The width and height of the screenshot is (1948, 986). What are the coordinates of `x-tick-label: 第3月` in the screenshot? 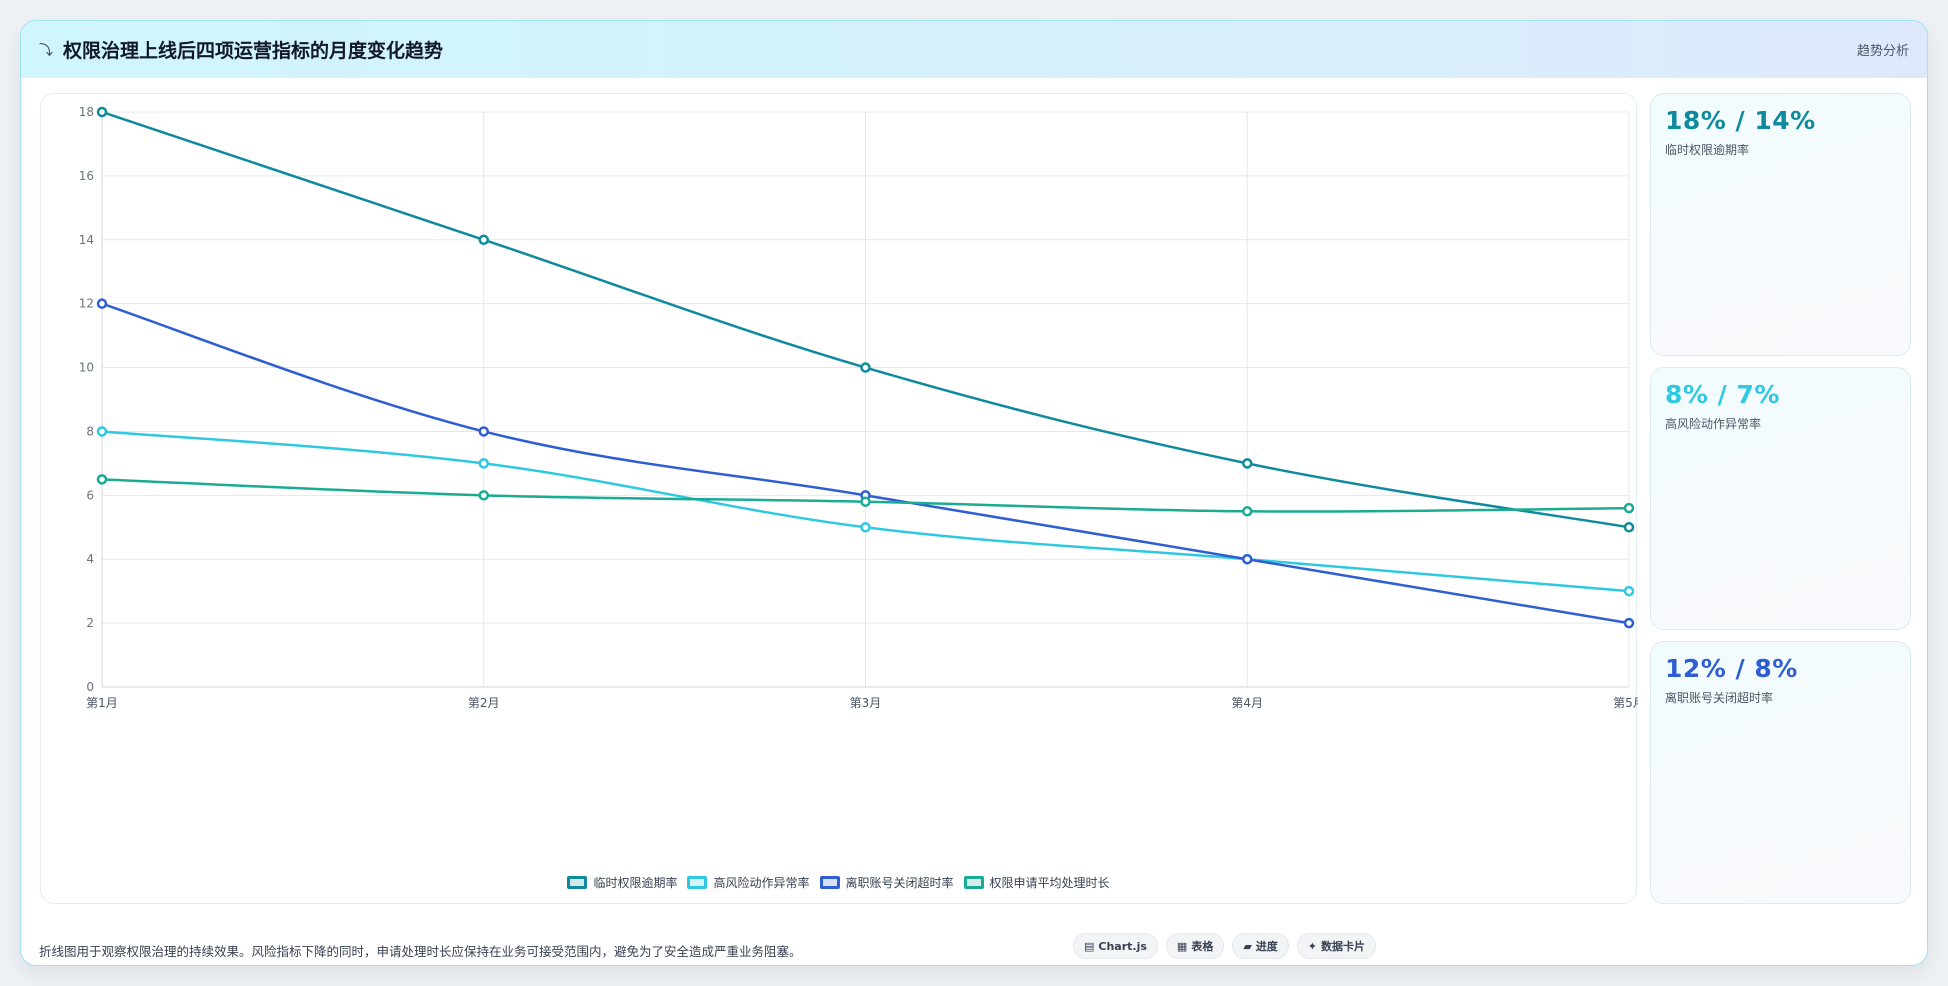 It's located at (866, 703).